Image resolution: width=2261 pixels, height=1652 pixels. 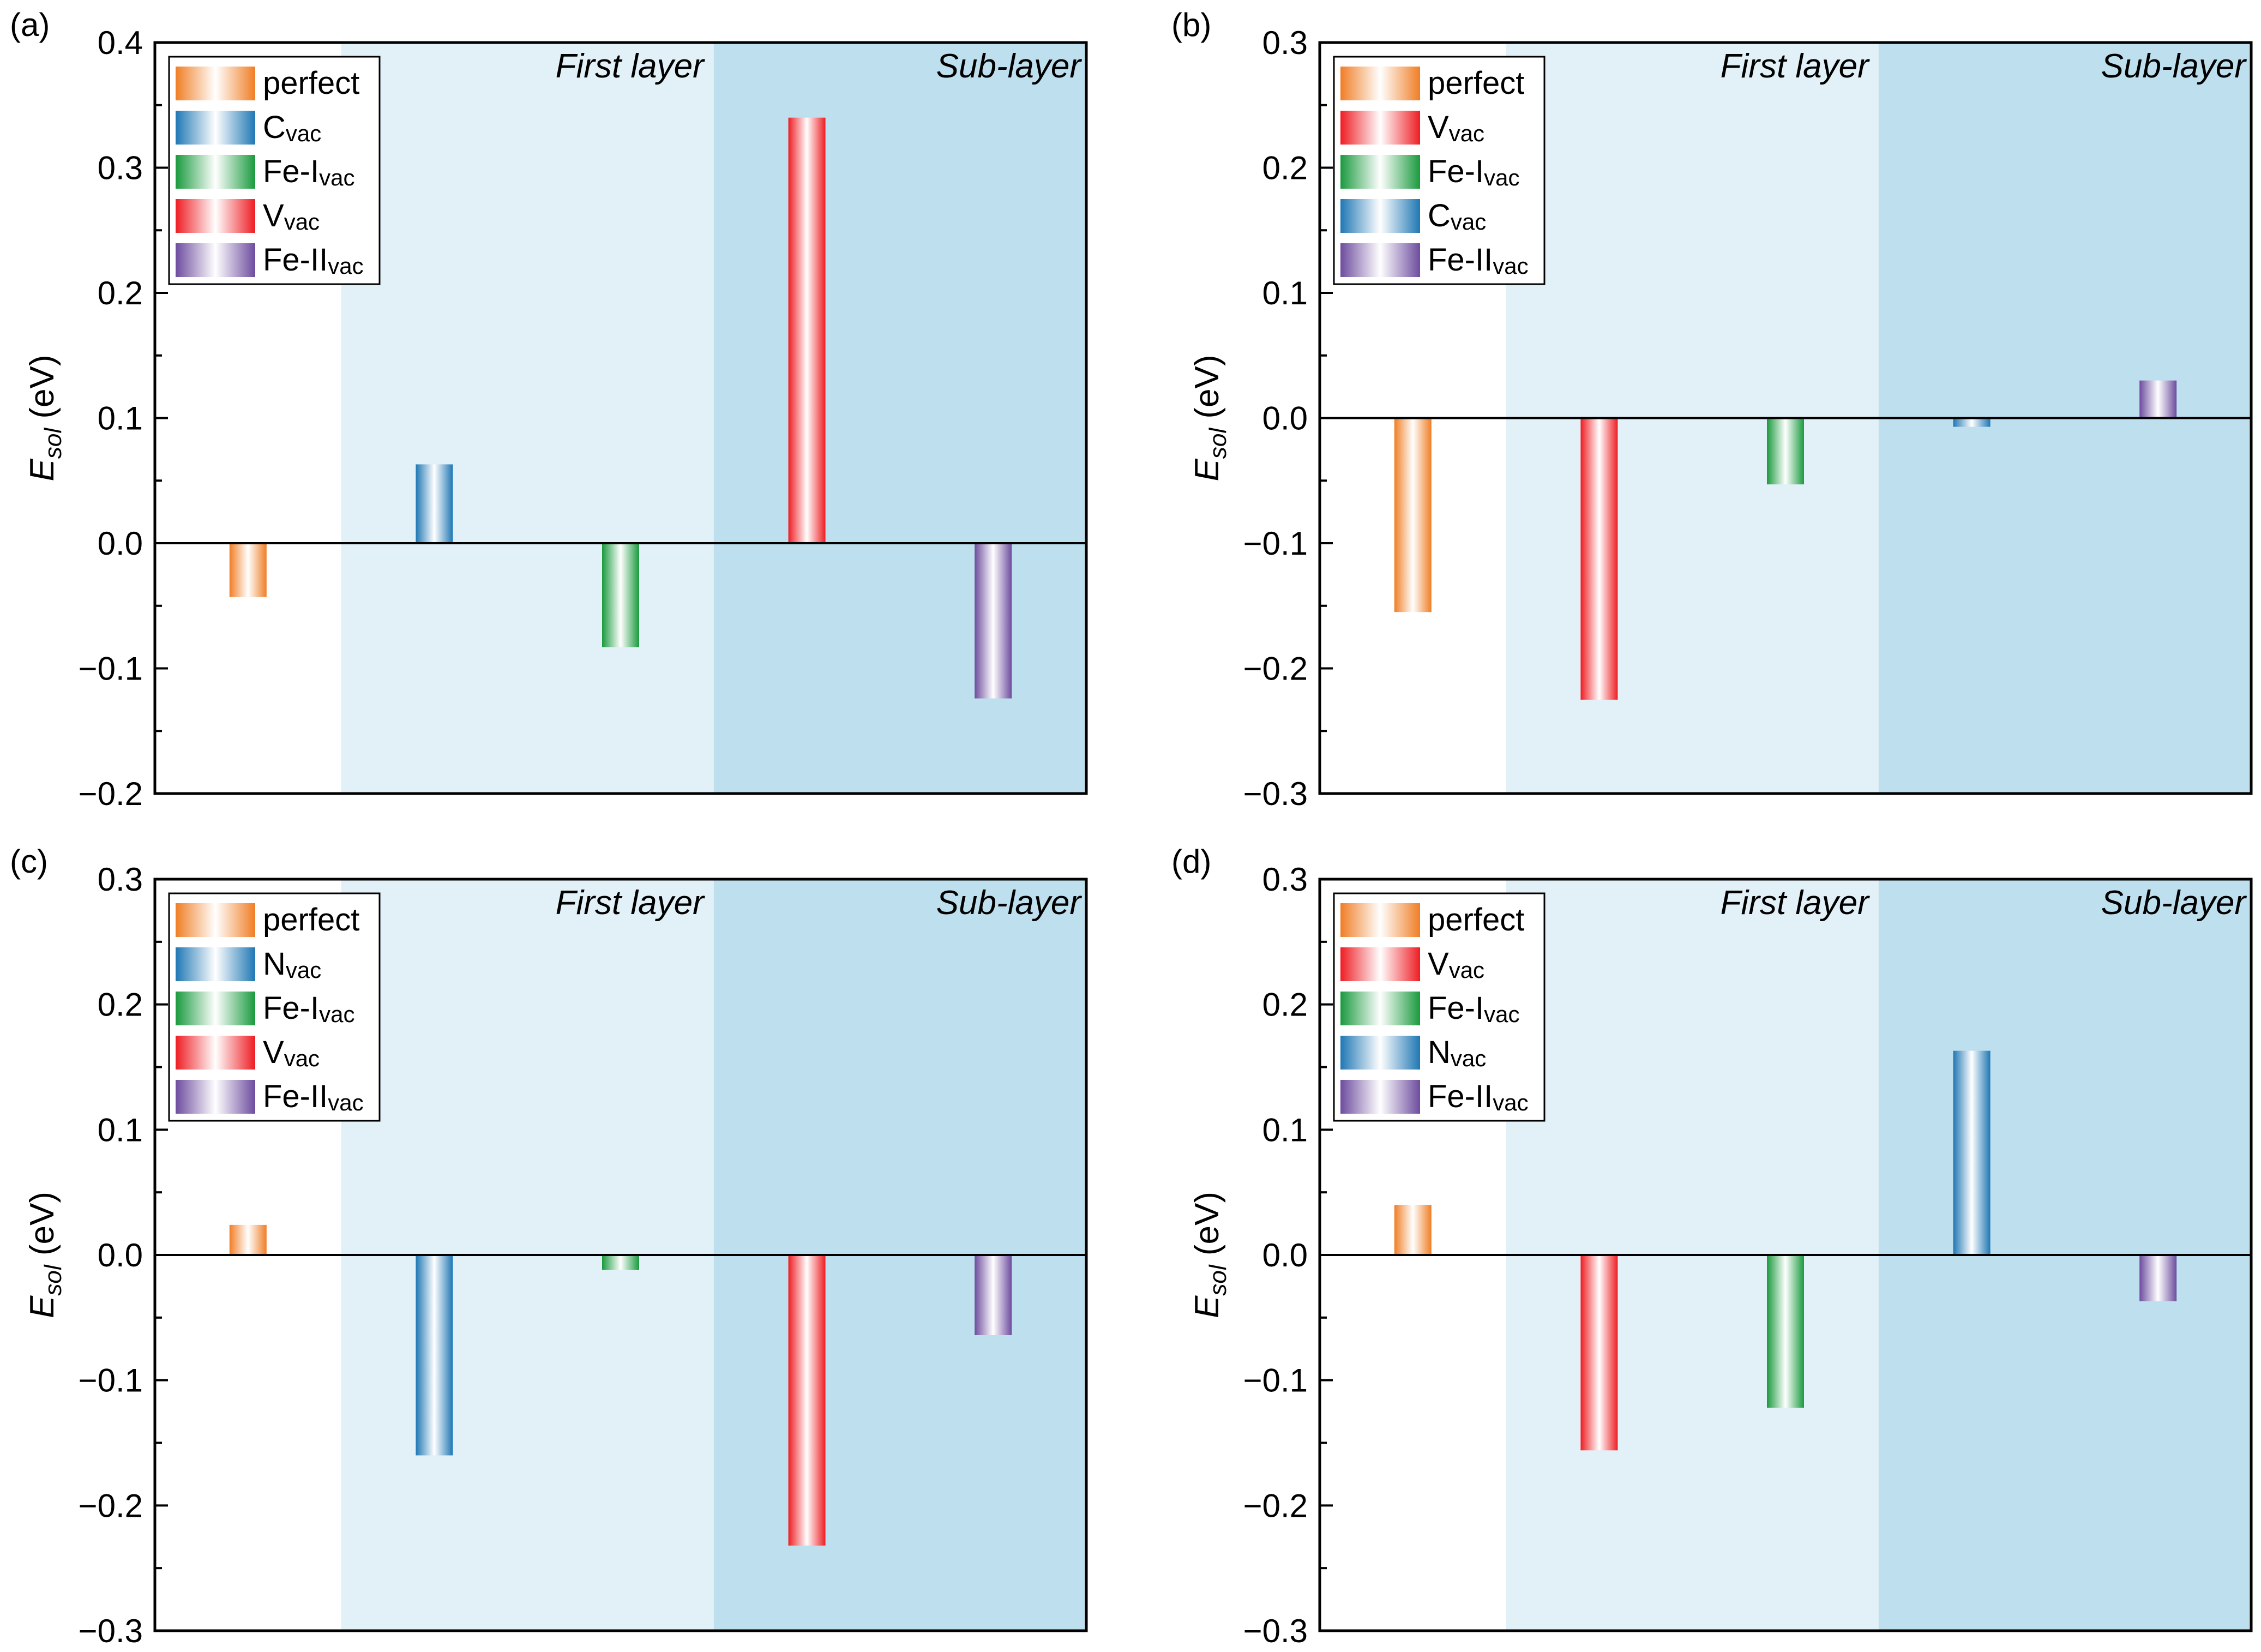 I want to click on legend-label: Cvac, so click(x=292, y=128).